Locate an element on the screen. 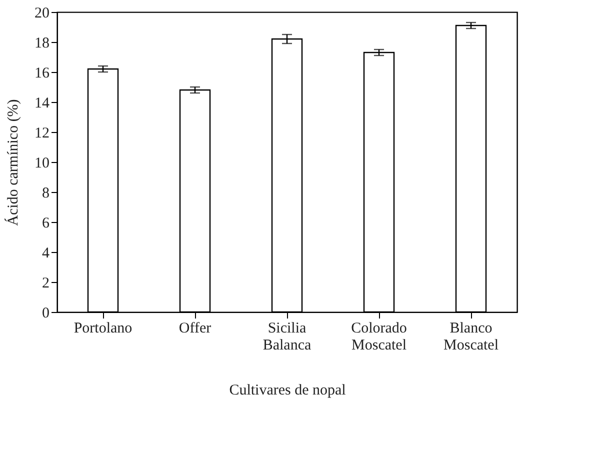 The width and height of the screenshot is (594, 455). y-tick-label: 8 is located at coordinates (46, 194).